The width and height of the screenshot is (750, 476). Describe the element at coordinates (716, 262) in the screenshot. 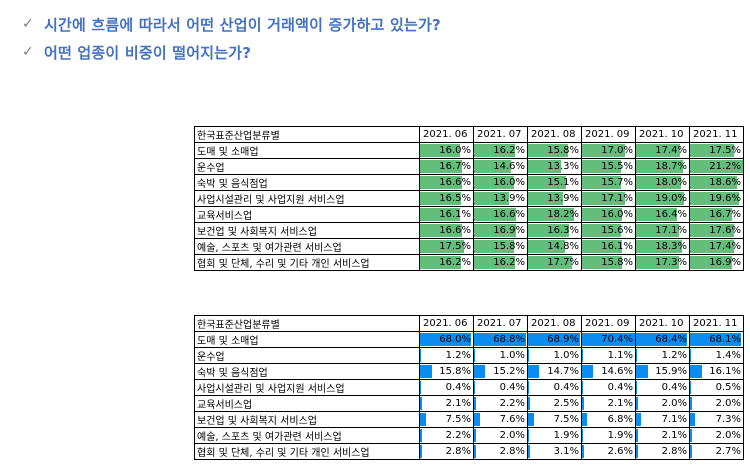

I see `value-cell: 16.9%` at that location.